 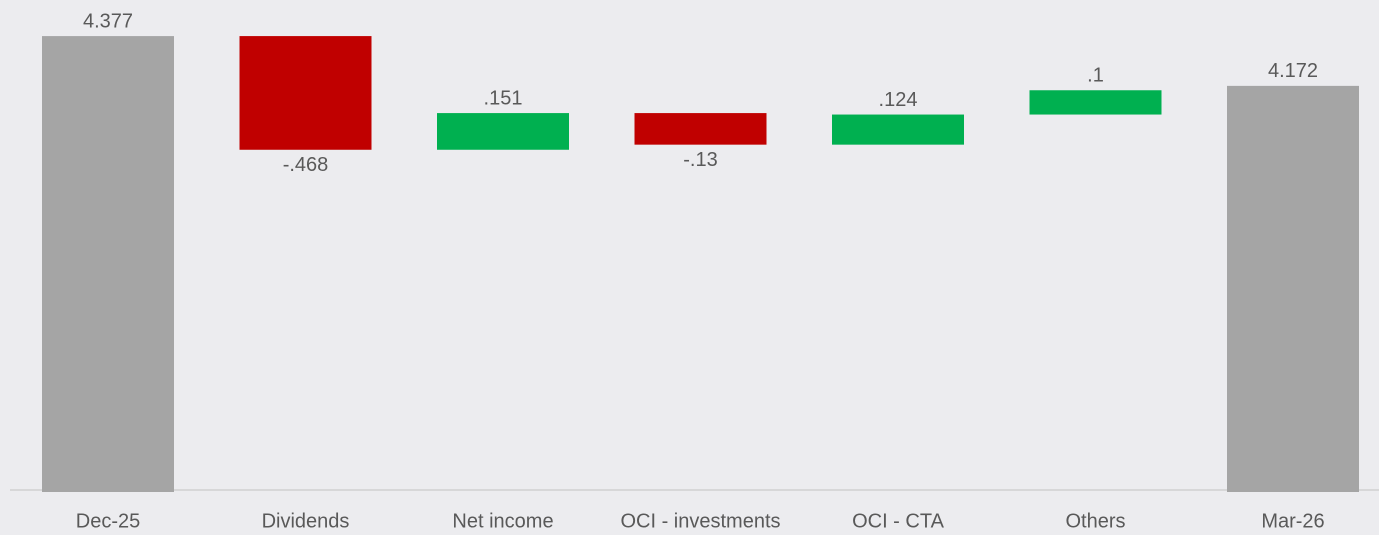 I want to click on x-tick-label: Others, so click(x=1095, y=521).